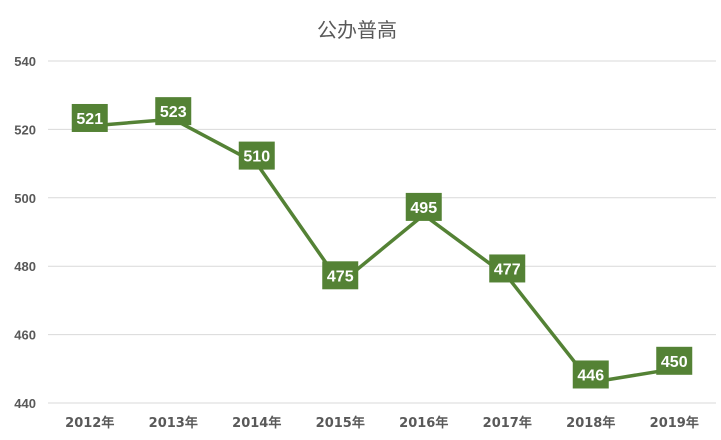 The height and width of the screenshot is (440, 721). Describe the element at coordinates (25, 232) in the screenshot. I see `y-axis-ticks: 440 460 480 500 520 540` at that location.